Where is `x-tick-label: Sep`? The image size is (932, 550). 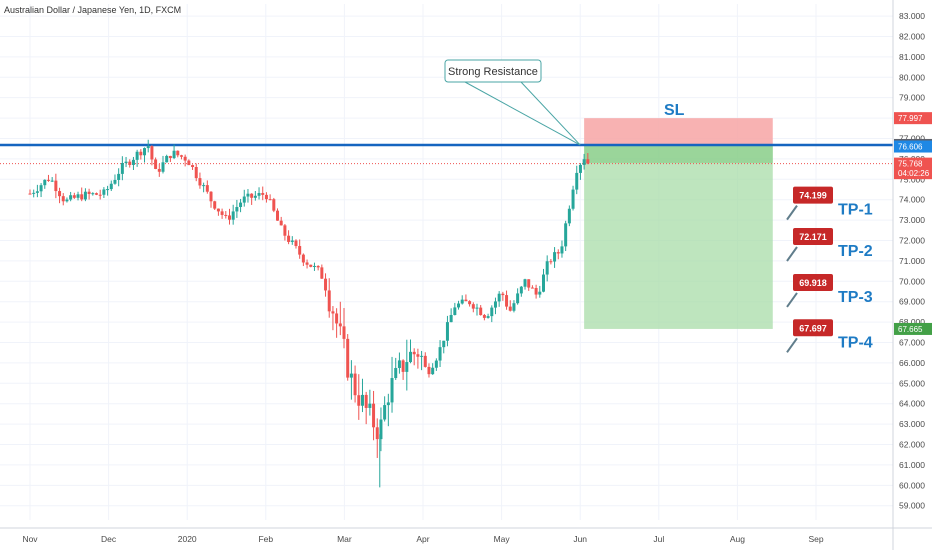 x-tick-label: Sep is located at coordinates (815, 539).